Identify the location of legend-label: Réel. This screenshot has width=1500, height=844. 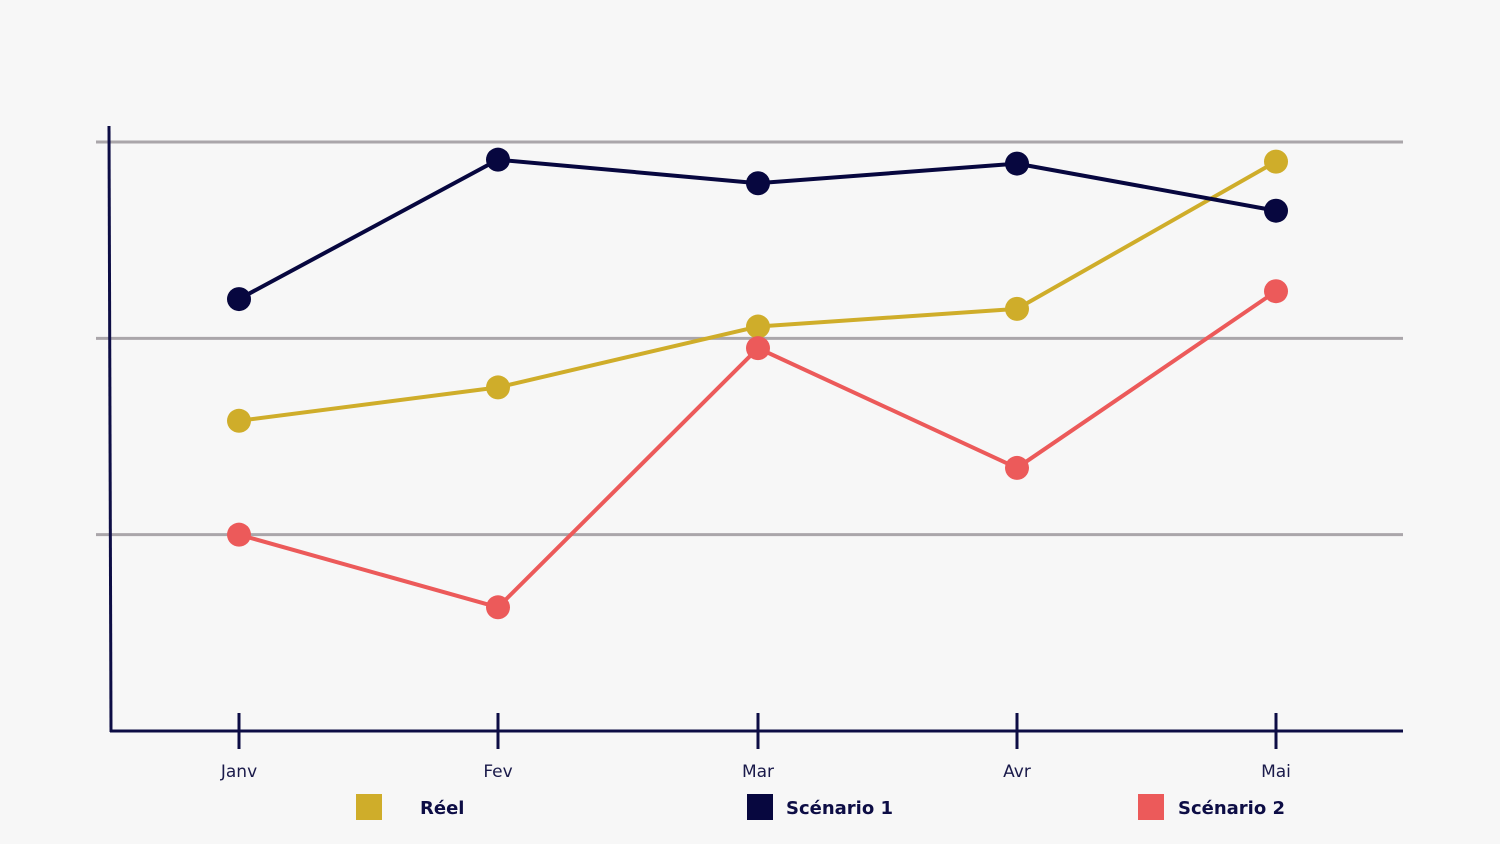
(442, 808).